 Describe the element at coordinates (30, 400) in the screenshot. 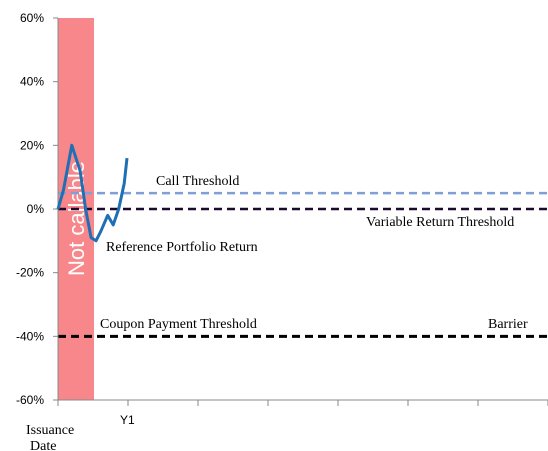

I see `y-tick-label: -60%` at that location.